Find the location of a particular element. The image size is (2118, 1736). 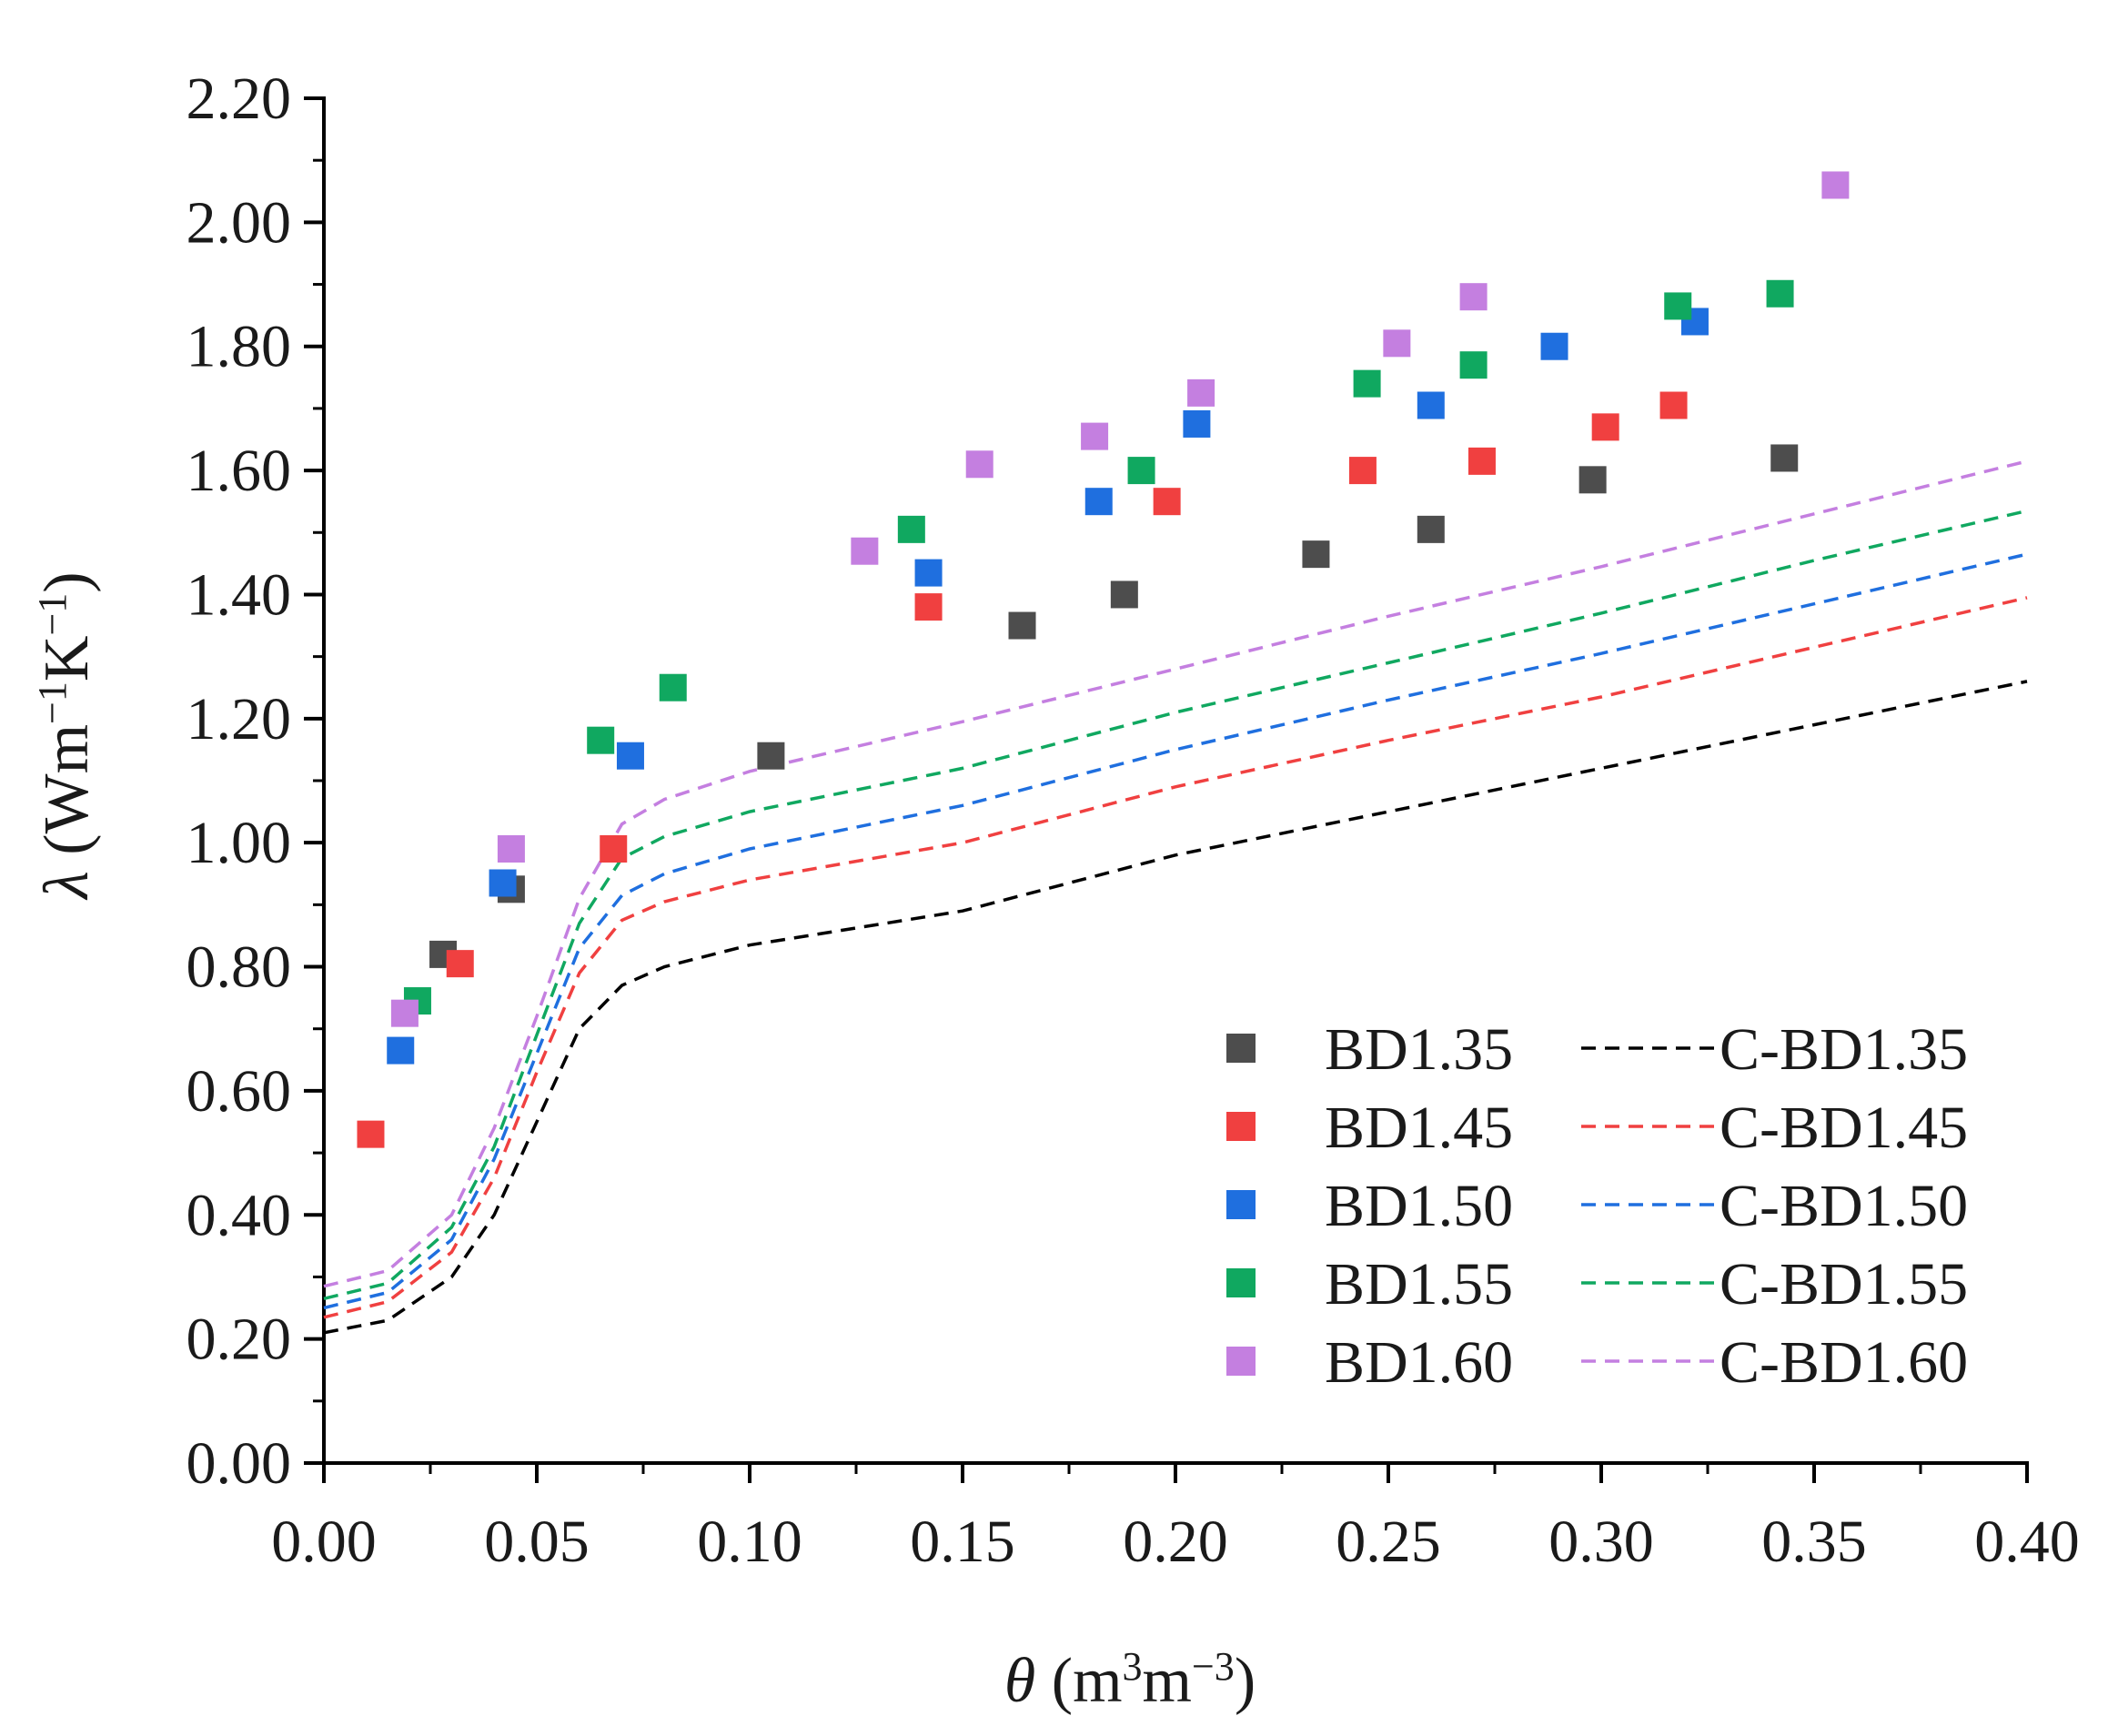

x-tick-label: 0.20 is located at coordinates (1175, 1542).